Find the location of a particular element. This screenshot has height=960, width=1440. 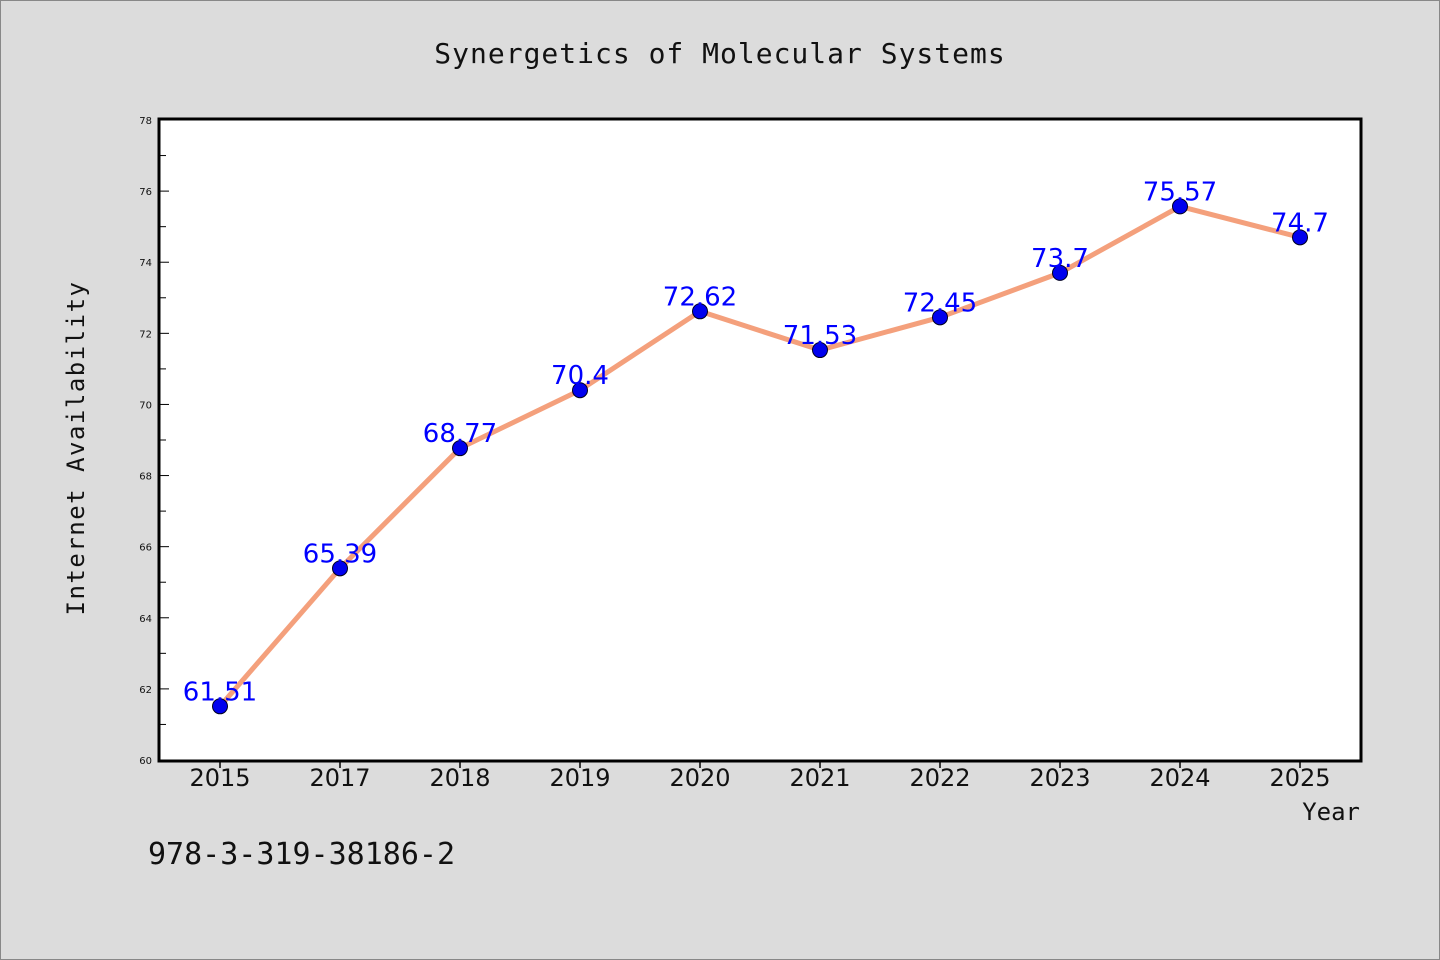

x-tick-label: 2020 is located at coordinates (699, 778).